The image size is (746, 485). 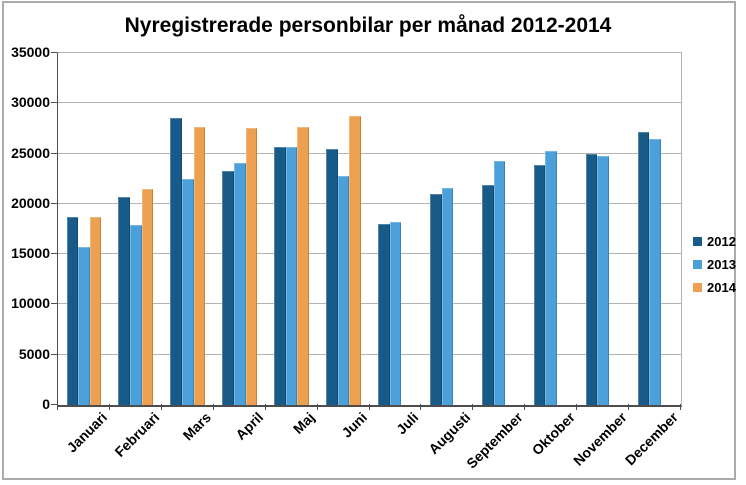 I want to click on bar-2014-januari, so click(x=95, y=310).